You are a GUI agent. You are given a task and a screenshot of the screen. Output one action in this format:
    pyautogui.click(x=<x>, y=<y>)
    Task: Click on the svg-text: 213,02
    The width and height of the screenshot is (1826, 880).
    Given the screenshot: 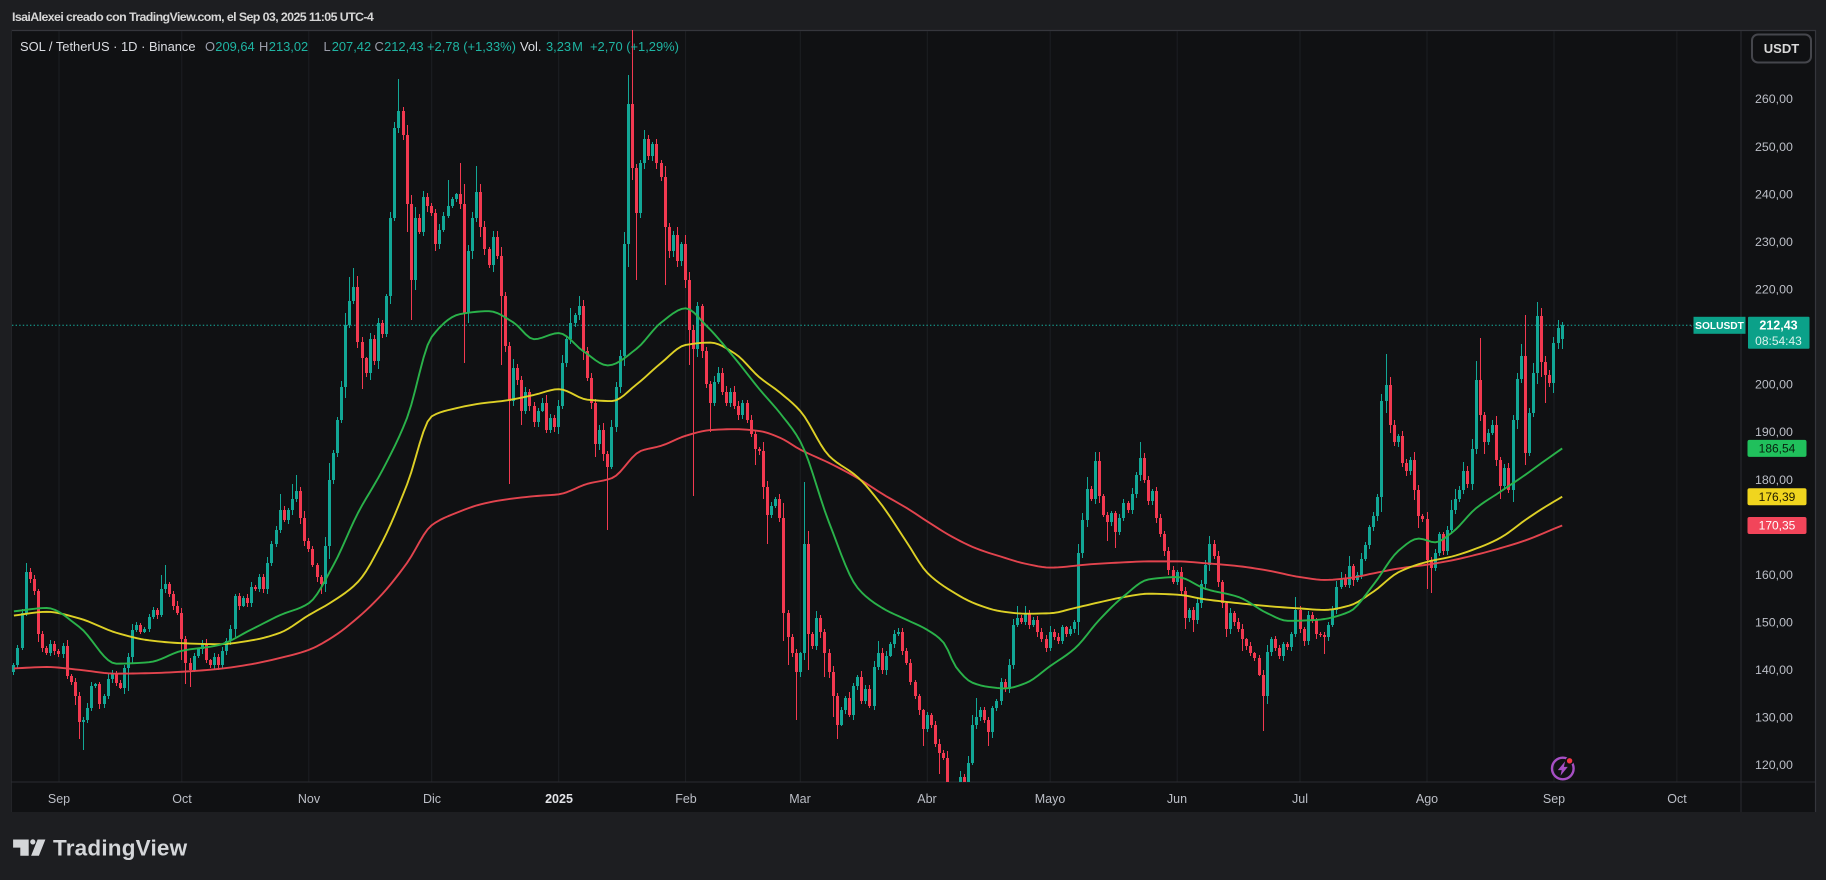 What is the action you would take?
    pyautogui.click(x=288, y=46)
    